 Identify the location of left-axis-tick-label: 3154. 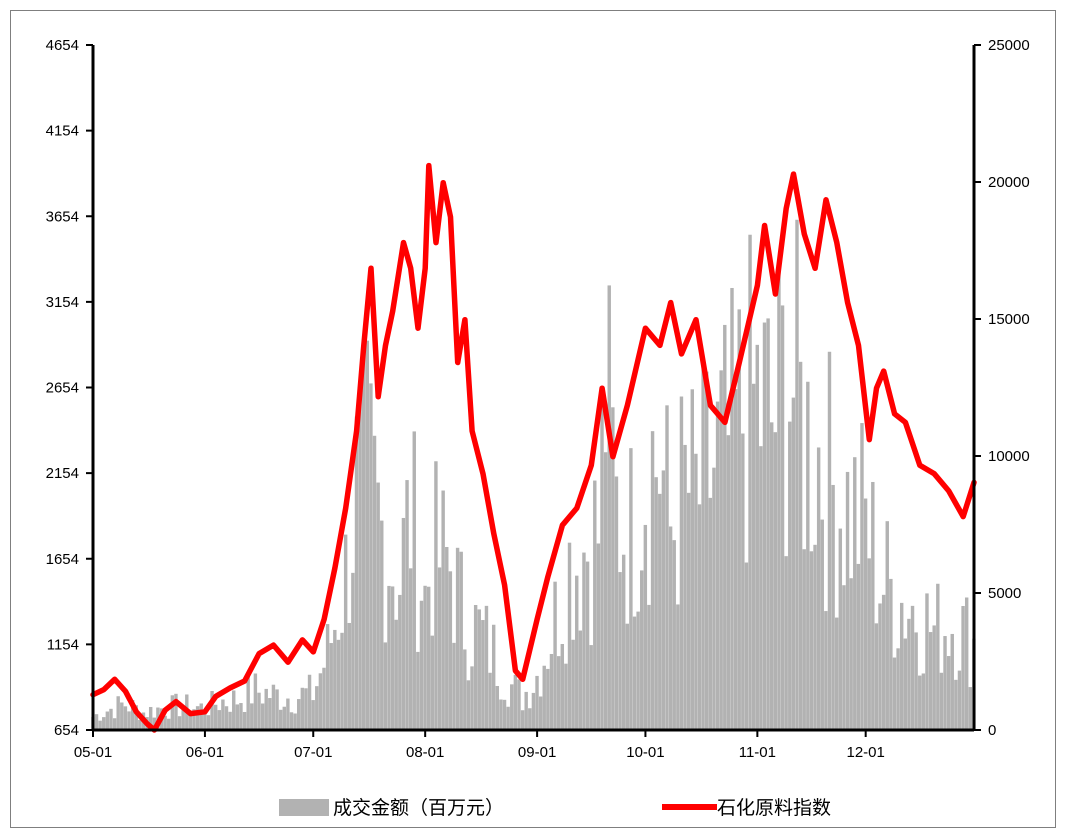
(62, 302).